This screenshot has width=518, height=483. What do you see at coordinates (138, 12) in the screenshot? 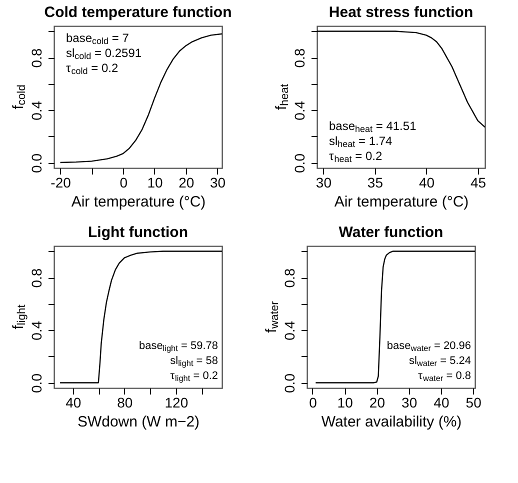
I see `chart-title: Cold temperature function` at bounding box center [138, 12].